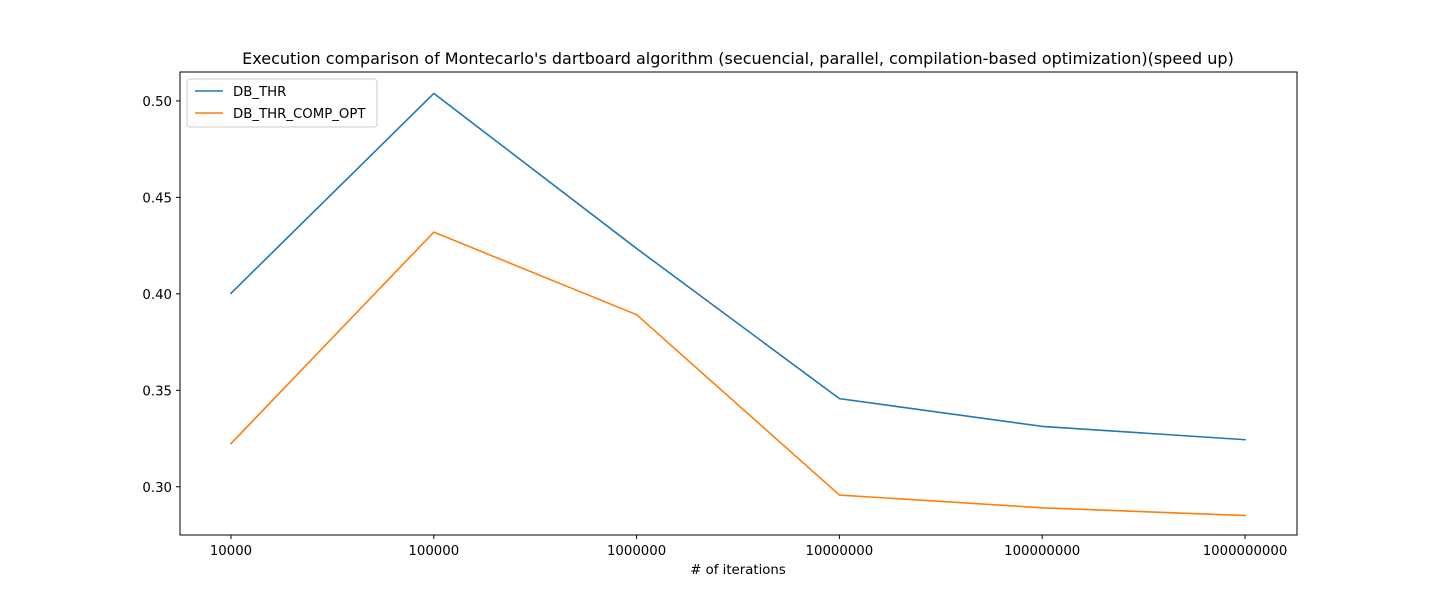 The image size is (1440, 604). Describe the element at coordinates (157, 488) in the screenshot. I see `y-tick-label: 0.30` at that location.